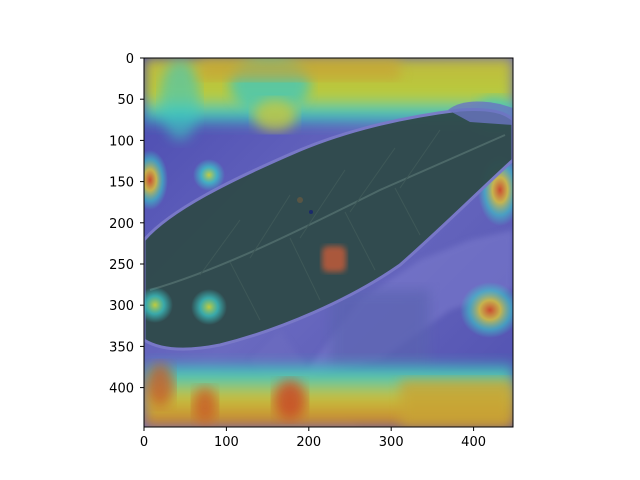 The height and width of the screenshot is (480, 640). I want to click on top-warm-spot, so click(275, 115).